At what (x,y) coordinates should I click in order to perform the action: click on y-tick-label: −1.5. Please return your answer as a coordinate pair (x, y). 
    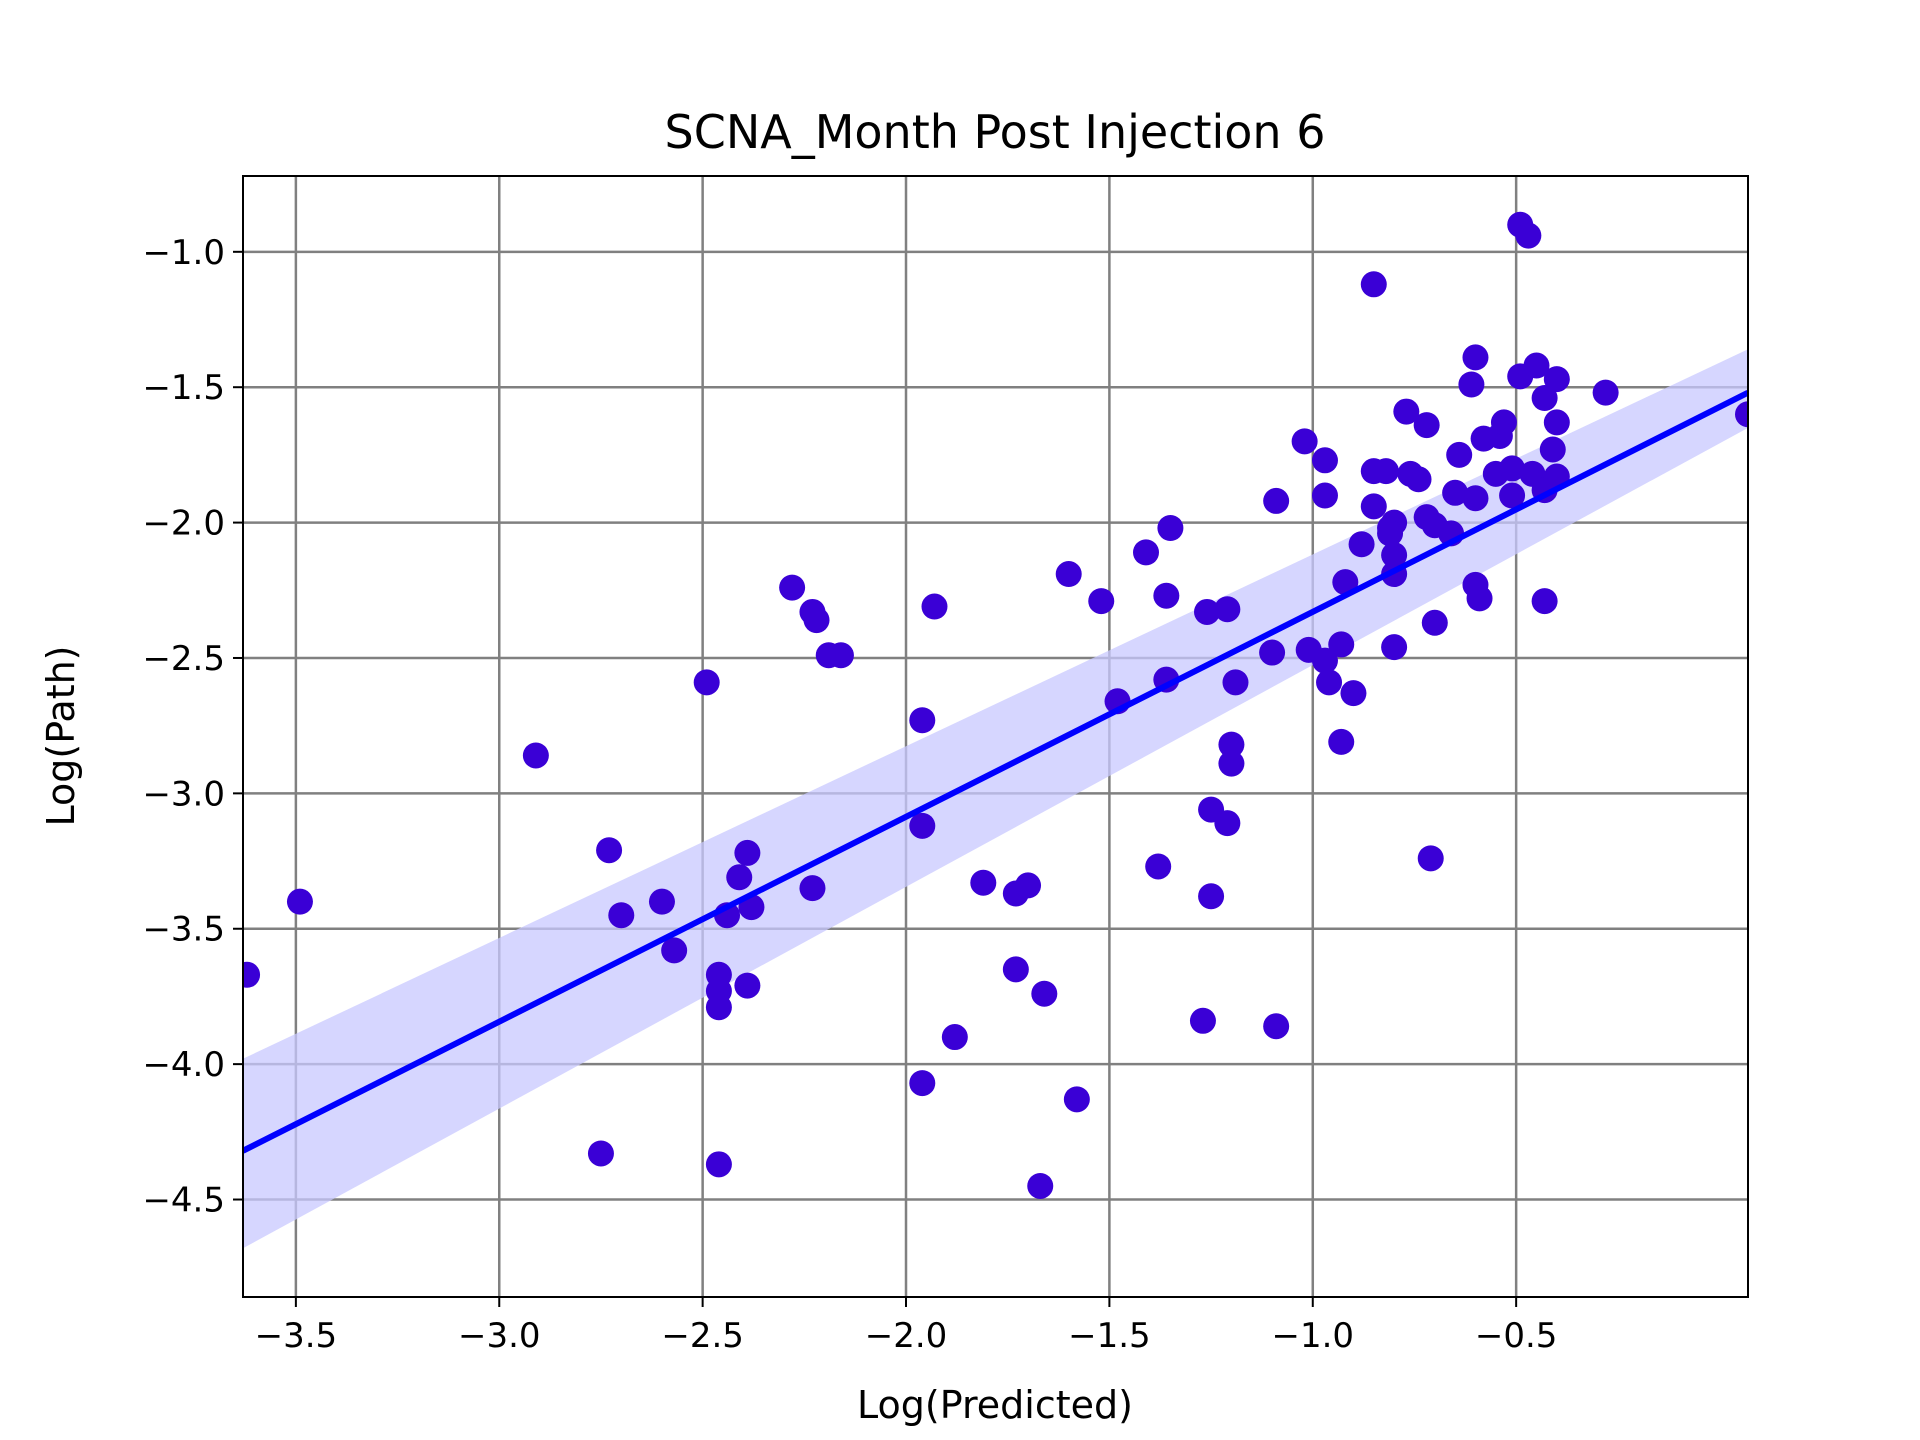
    Looking at the image, I should click on (183, 388).